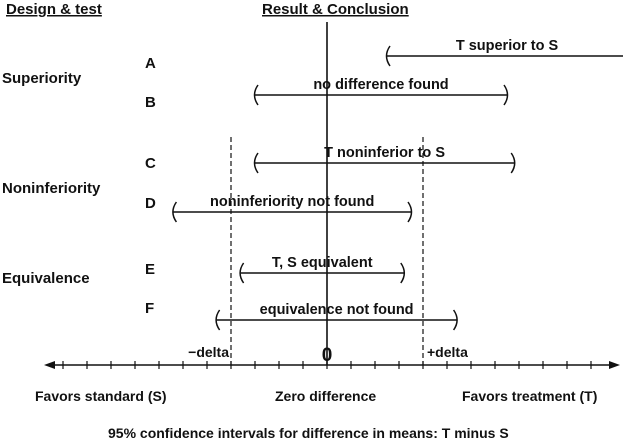  What do you see at coordinates (208, 352) in the screenshot?
I see `minus-delta-label: −delta` at bounding box center [208, 352].